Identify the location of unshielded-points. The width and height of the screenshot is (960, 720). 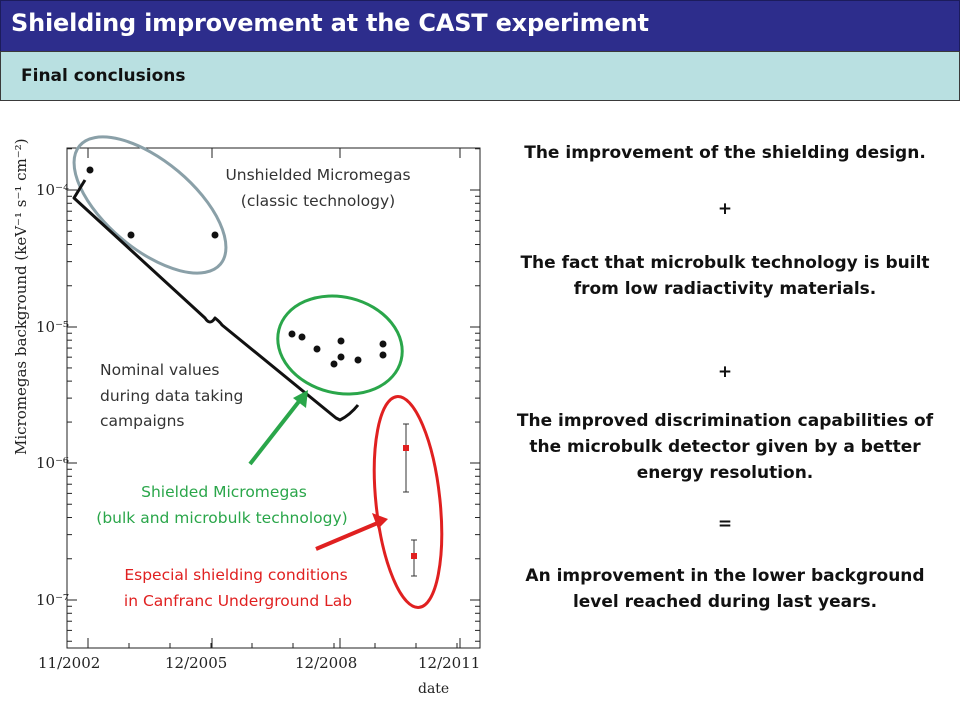
(152, 202).